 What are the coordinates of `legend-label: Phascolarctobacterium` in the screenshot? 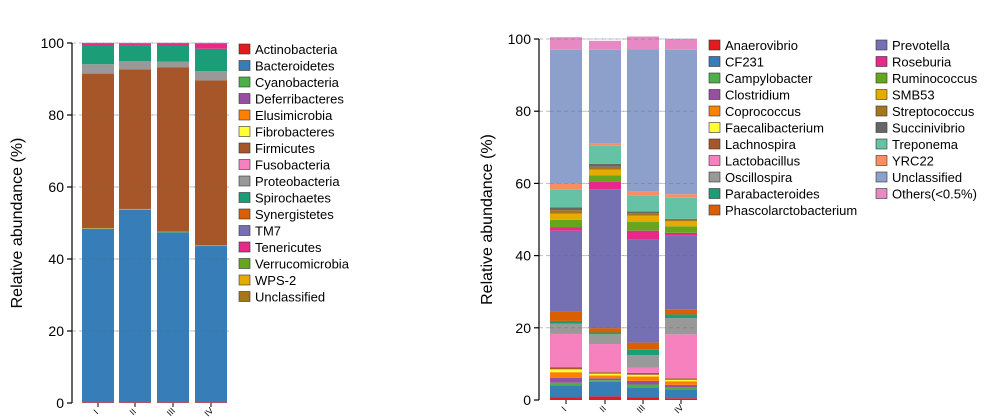 It's located at (791, 210).